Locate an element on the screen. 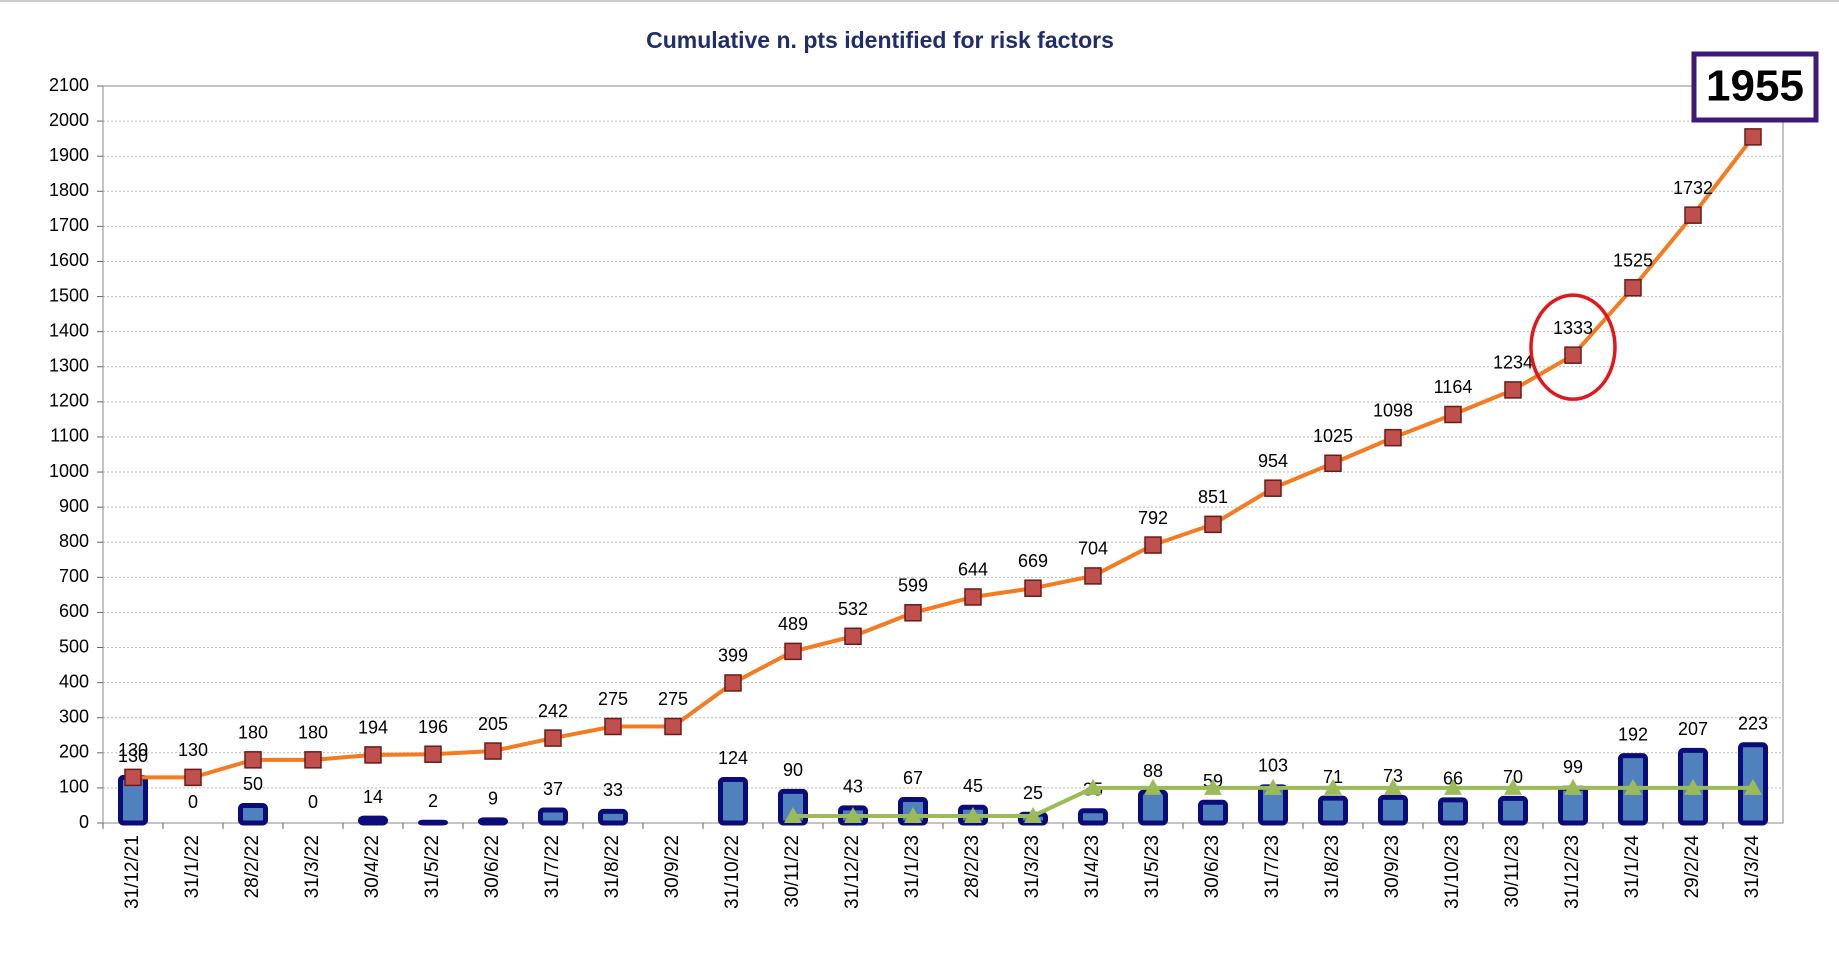 Image resolution: width=1839 pixels, height=980 pixels. line-value-label: 399 is located at coordinates (733, 656).